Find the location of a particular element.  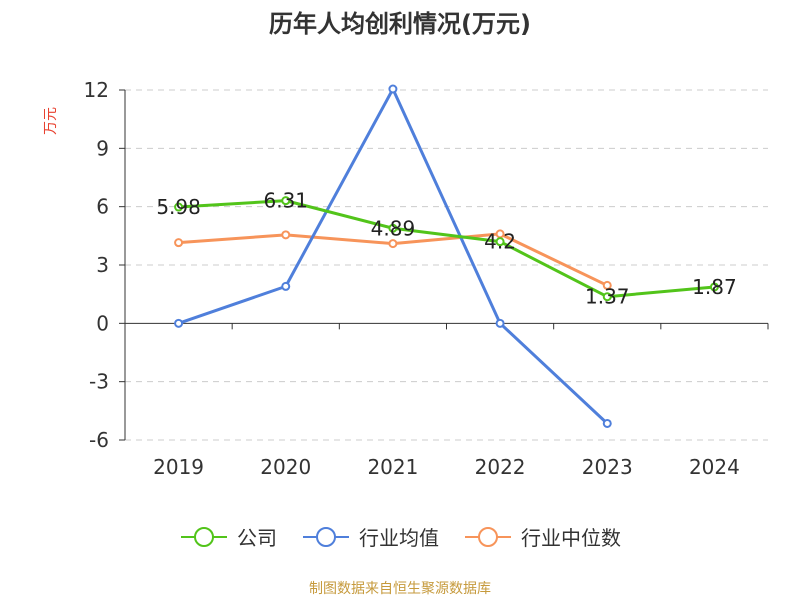

legend-label: 公司 is located at coordinates (257, 538).